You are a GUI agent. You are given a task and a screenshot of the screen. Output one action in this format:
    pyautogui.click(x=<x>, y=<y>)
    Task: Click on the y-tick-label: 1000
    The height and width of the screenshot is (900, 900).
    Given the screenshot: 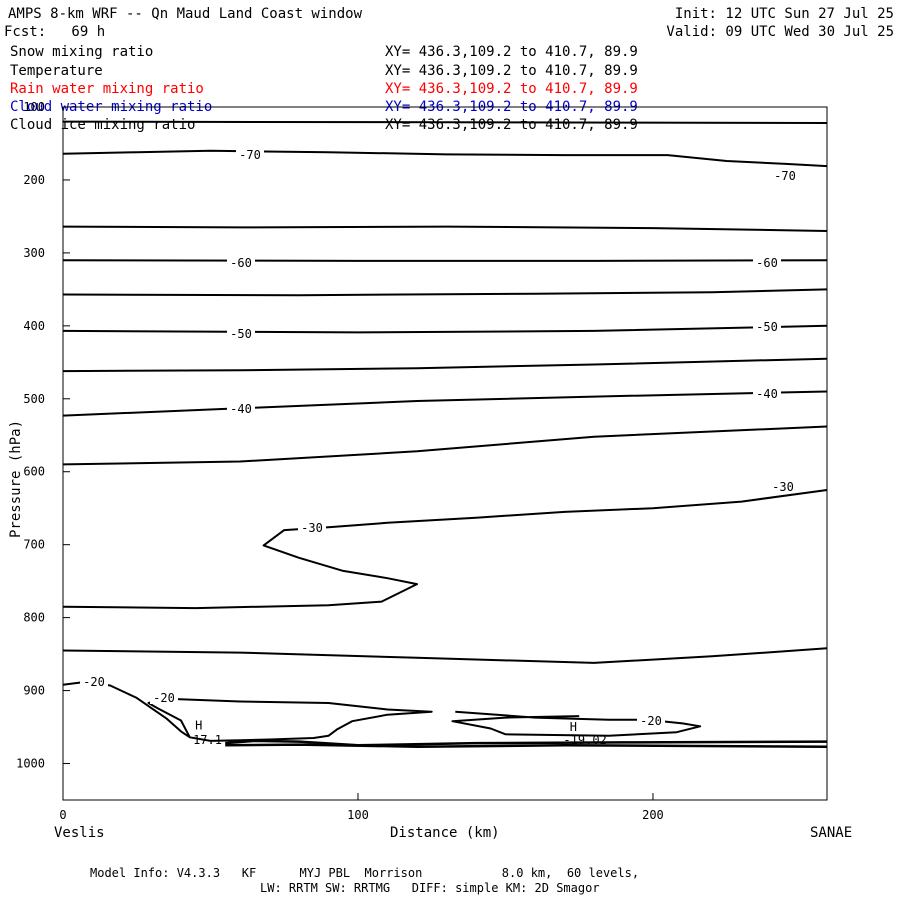 What is the action you would take?
    pyautogui.click(x=30, y=764)
    